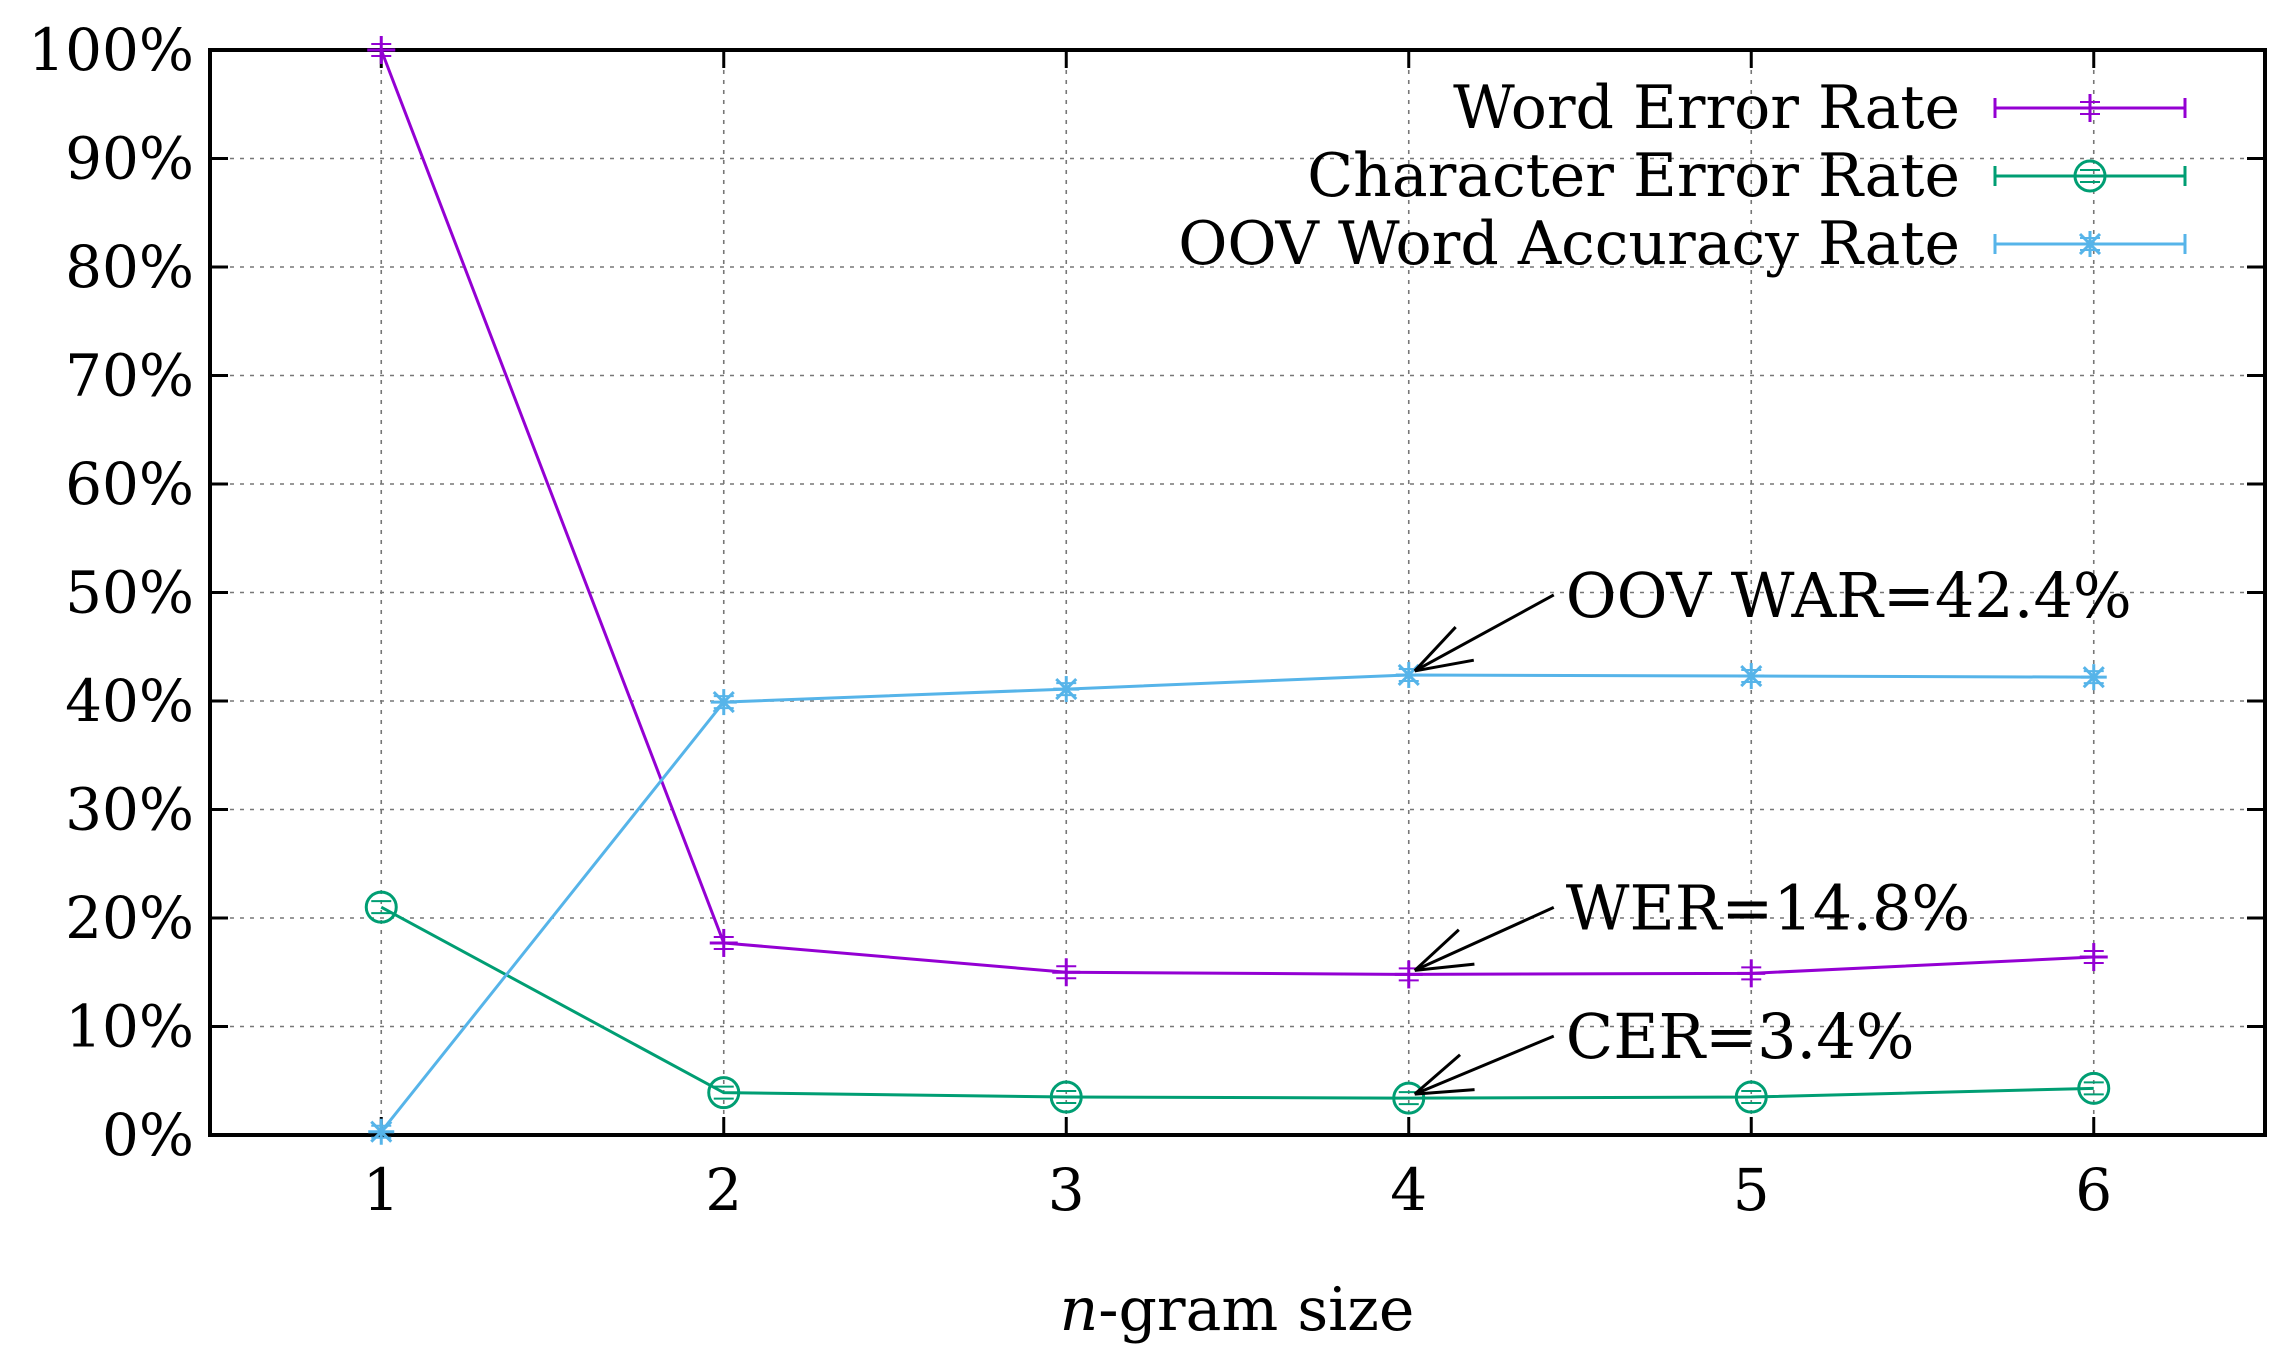 Image resolution: width=2291 pixels, height=1349 pixels. Describe the element at coordinates (1633, 176) in the screenshot. I see `legend-label: Character Error Rate` at that location.